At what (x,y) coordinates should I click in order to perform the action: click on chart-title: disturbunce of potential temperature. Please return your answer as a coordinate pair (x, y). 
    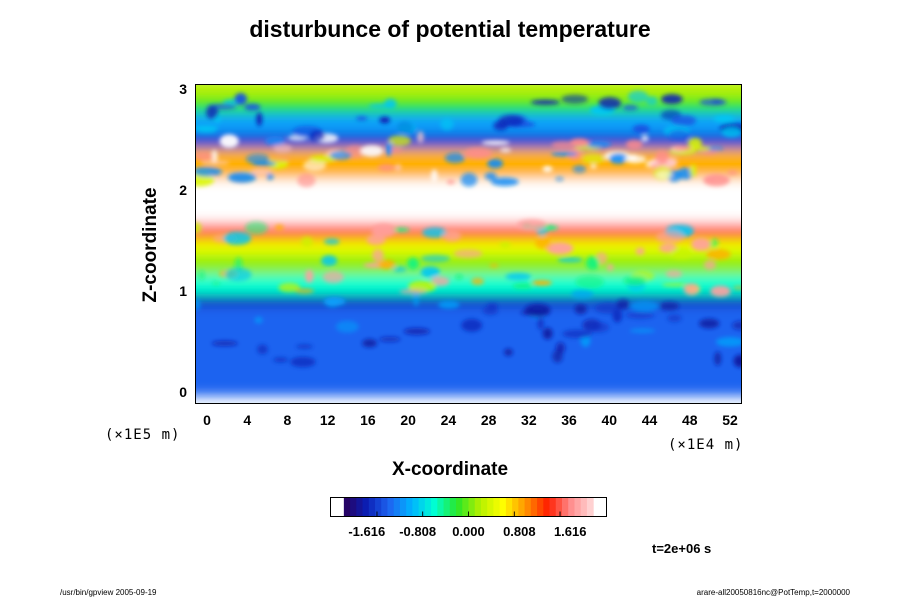
    Looking at the image, I should click on (450, 29).